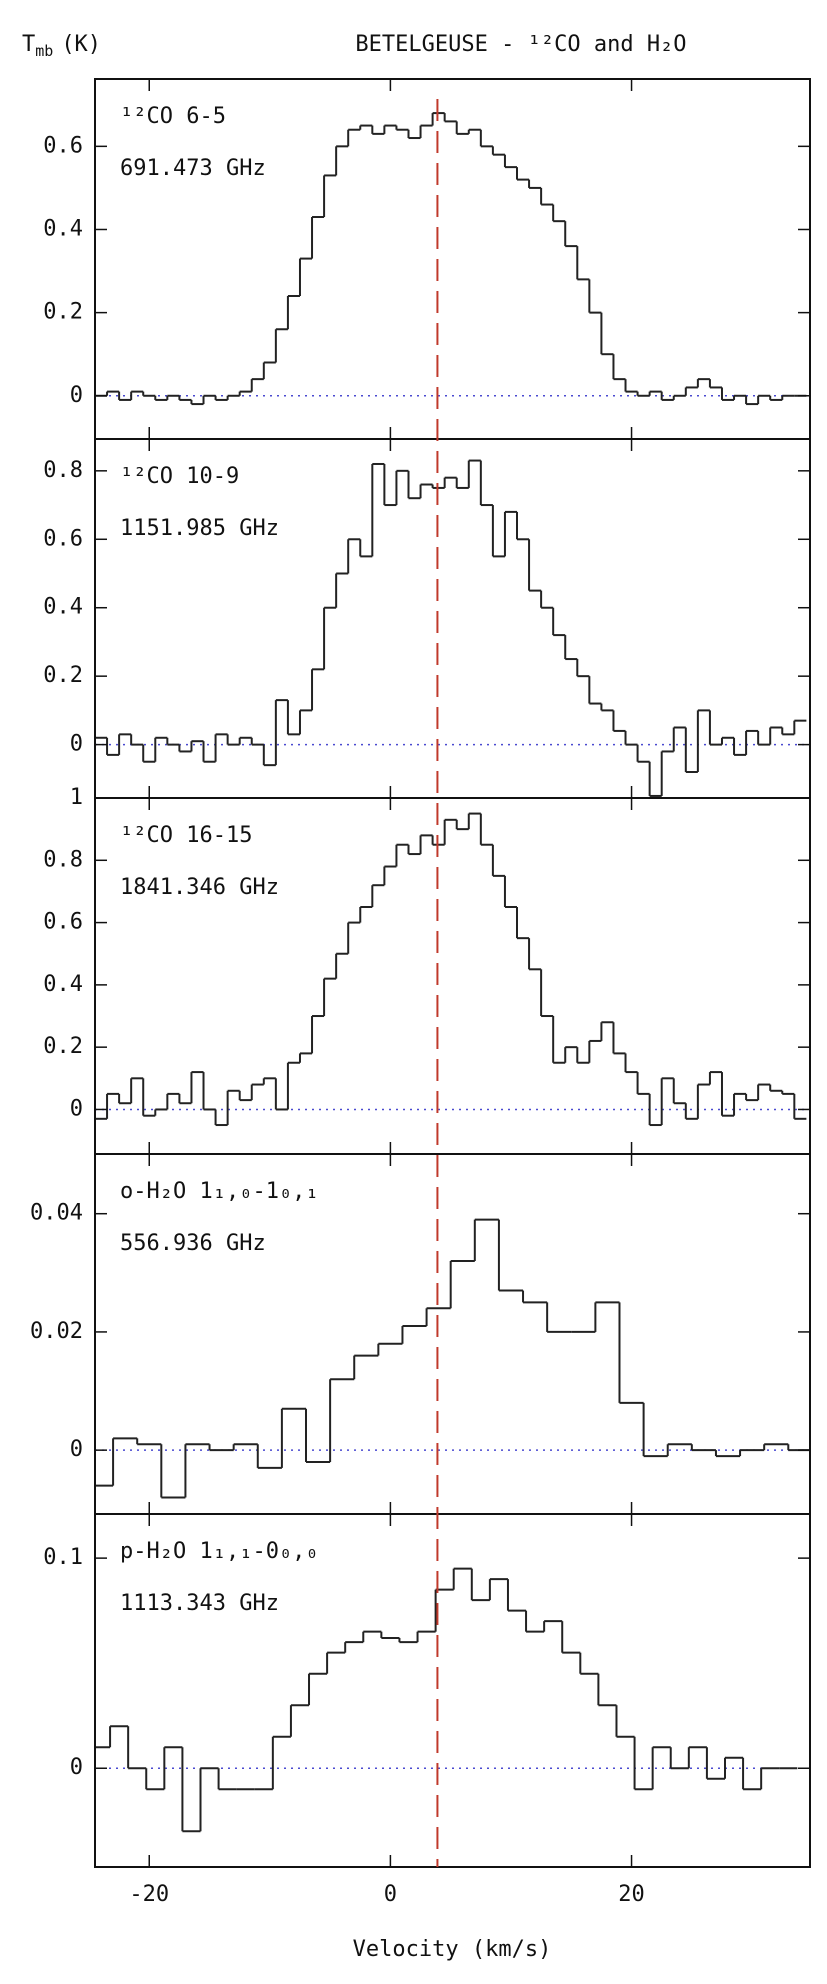  I want to click on x-axis-label: Velocity (km/s), so click(452, 1949).